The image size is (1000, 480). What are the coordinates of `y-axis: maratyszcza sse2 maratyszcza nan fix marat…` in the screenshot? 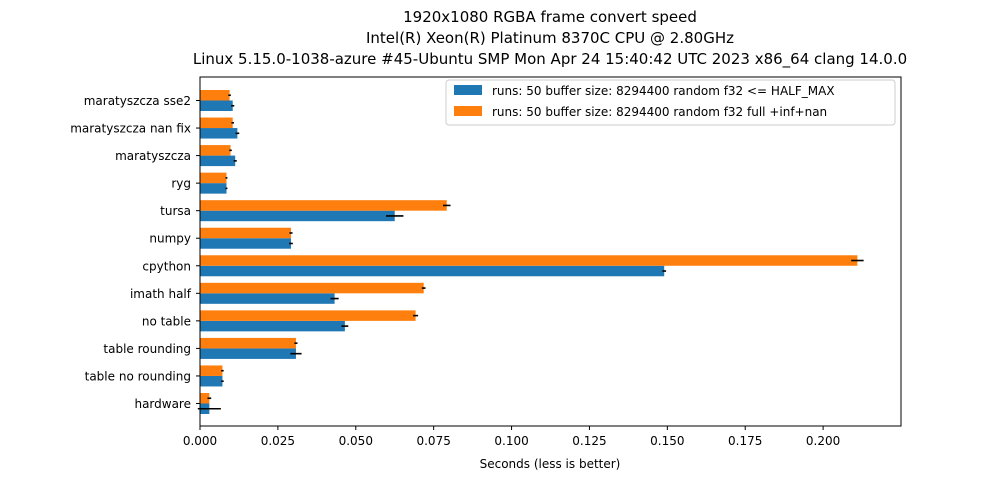 It's located at (135, 252).